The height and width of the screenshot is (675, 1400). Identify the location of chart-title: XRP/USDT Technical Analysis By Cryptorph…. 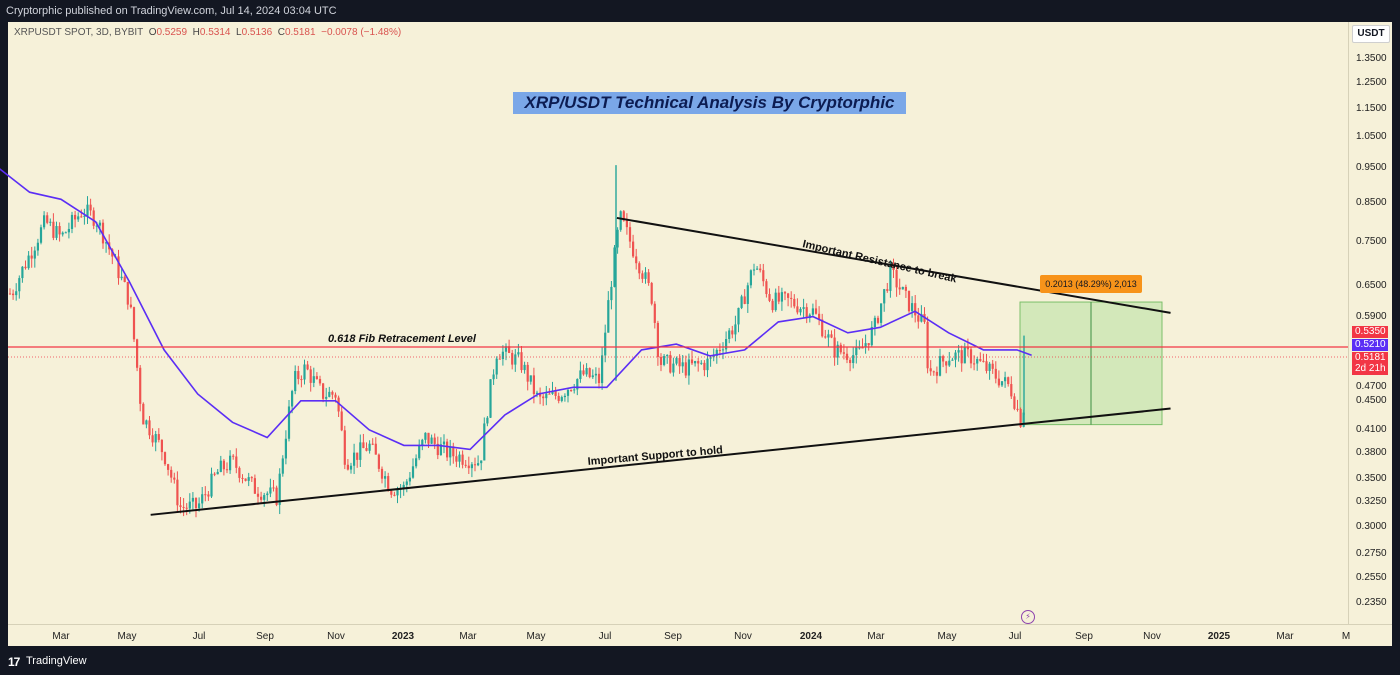
(709, 103).